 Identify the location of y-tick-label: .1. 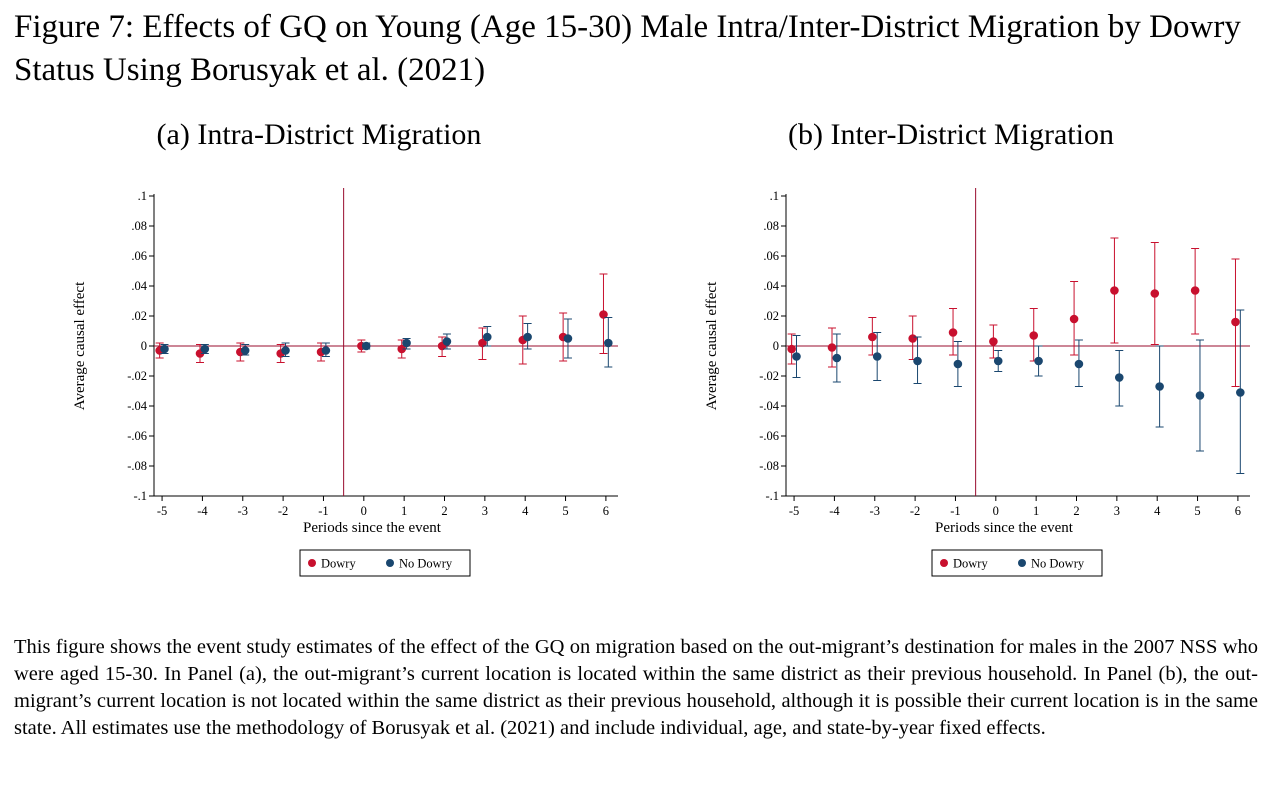
(142, 196).